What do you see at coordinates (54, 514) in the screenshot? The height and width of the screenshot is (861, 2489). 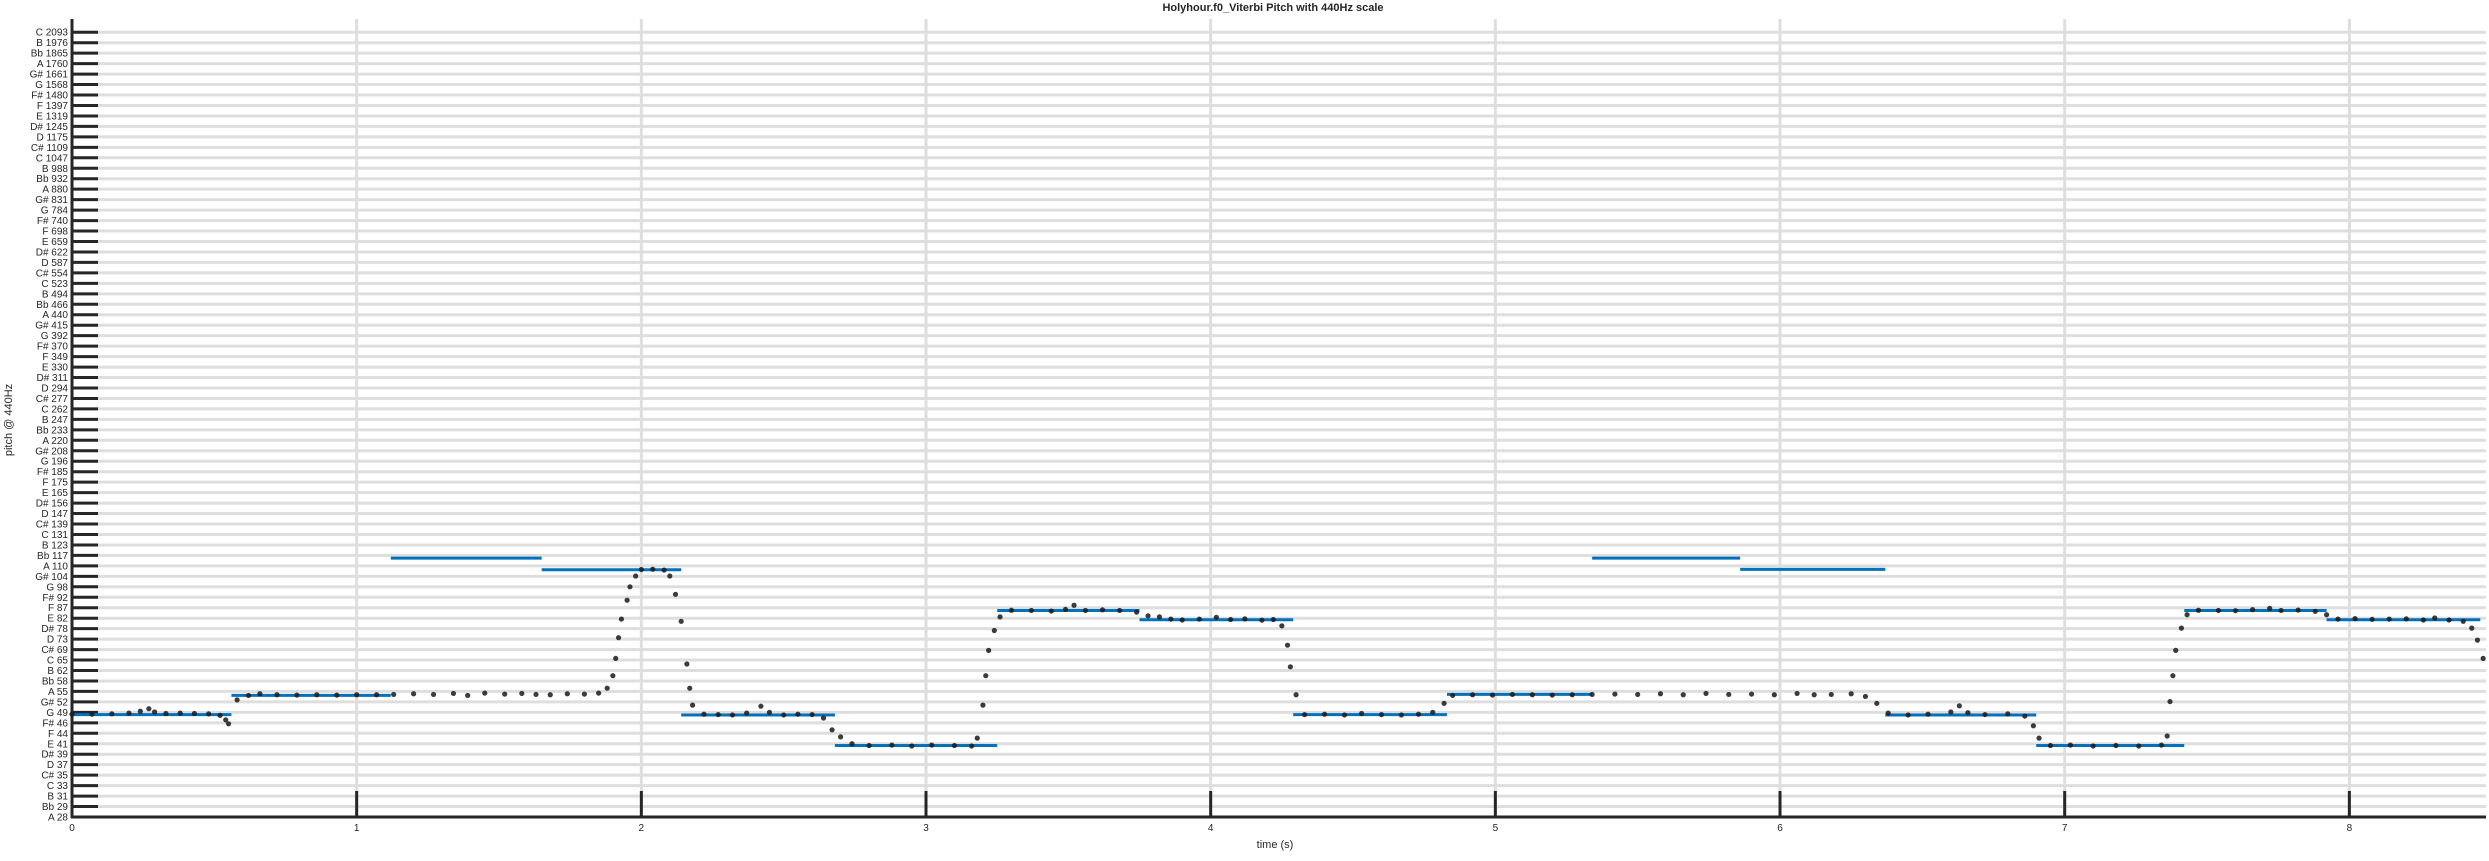 I see `y-tick-label: D 147` at bounding box center [54, 514].